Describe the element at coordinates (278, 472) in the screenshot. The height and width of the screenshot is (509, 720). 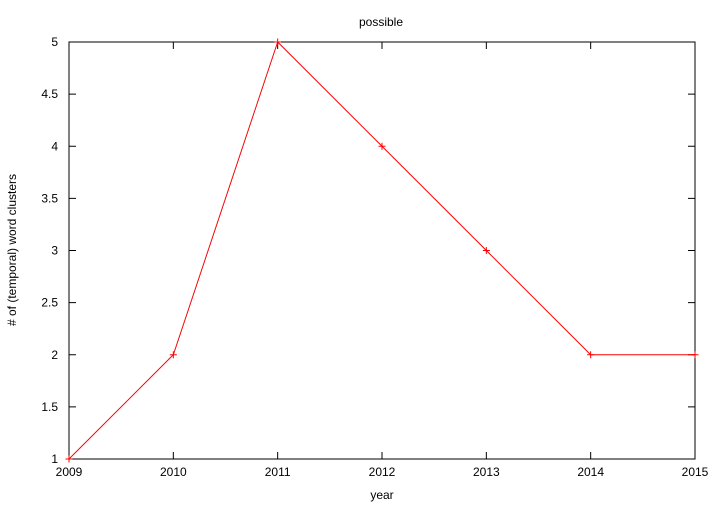
I see `x-tick-label: 2011` at that location.